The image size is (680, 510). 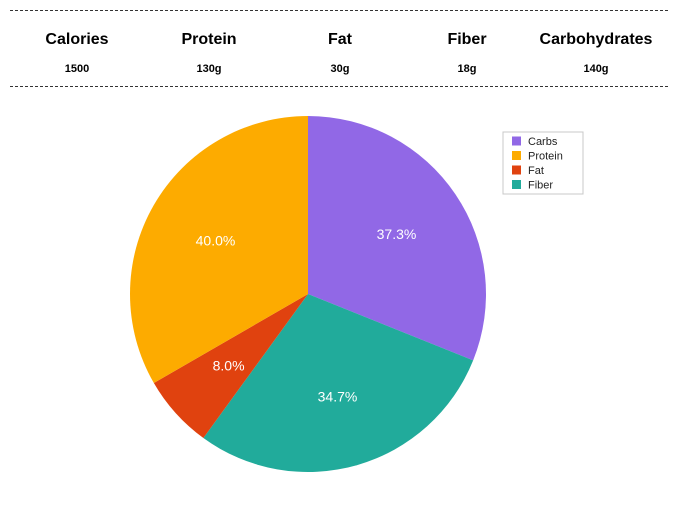 I want to click on pie-slice-labels: 37.3% 34.7% 8.0% 40.0%, so click(x=306, y=315).